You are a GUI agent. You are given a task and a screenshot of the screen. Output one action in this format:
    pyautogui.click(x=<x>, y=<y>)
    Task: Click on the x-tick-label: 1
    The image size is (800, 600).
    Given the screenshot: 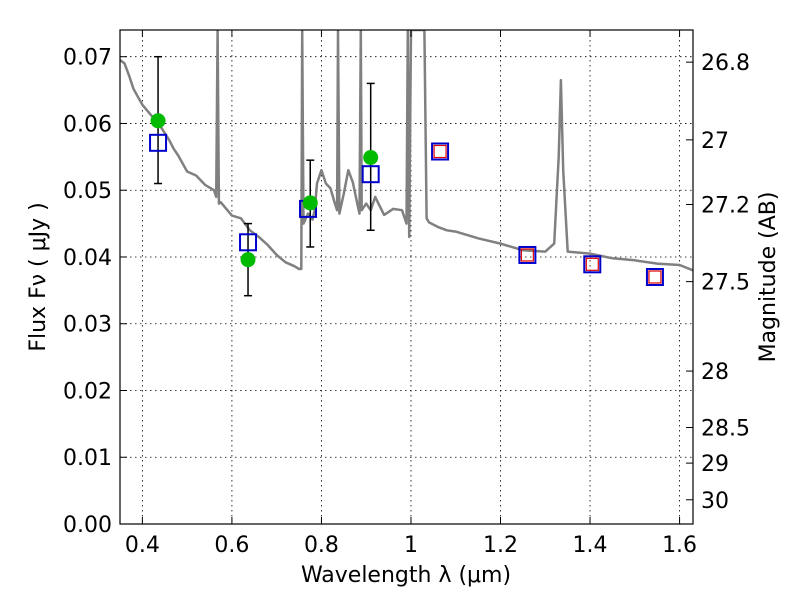 What is the action you would take?
    pyautogui.click(x=411, y=545)
    